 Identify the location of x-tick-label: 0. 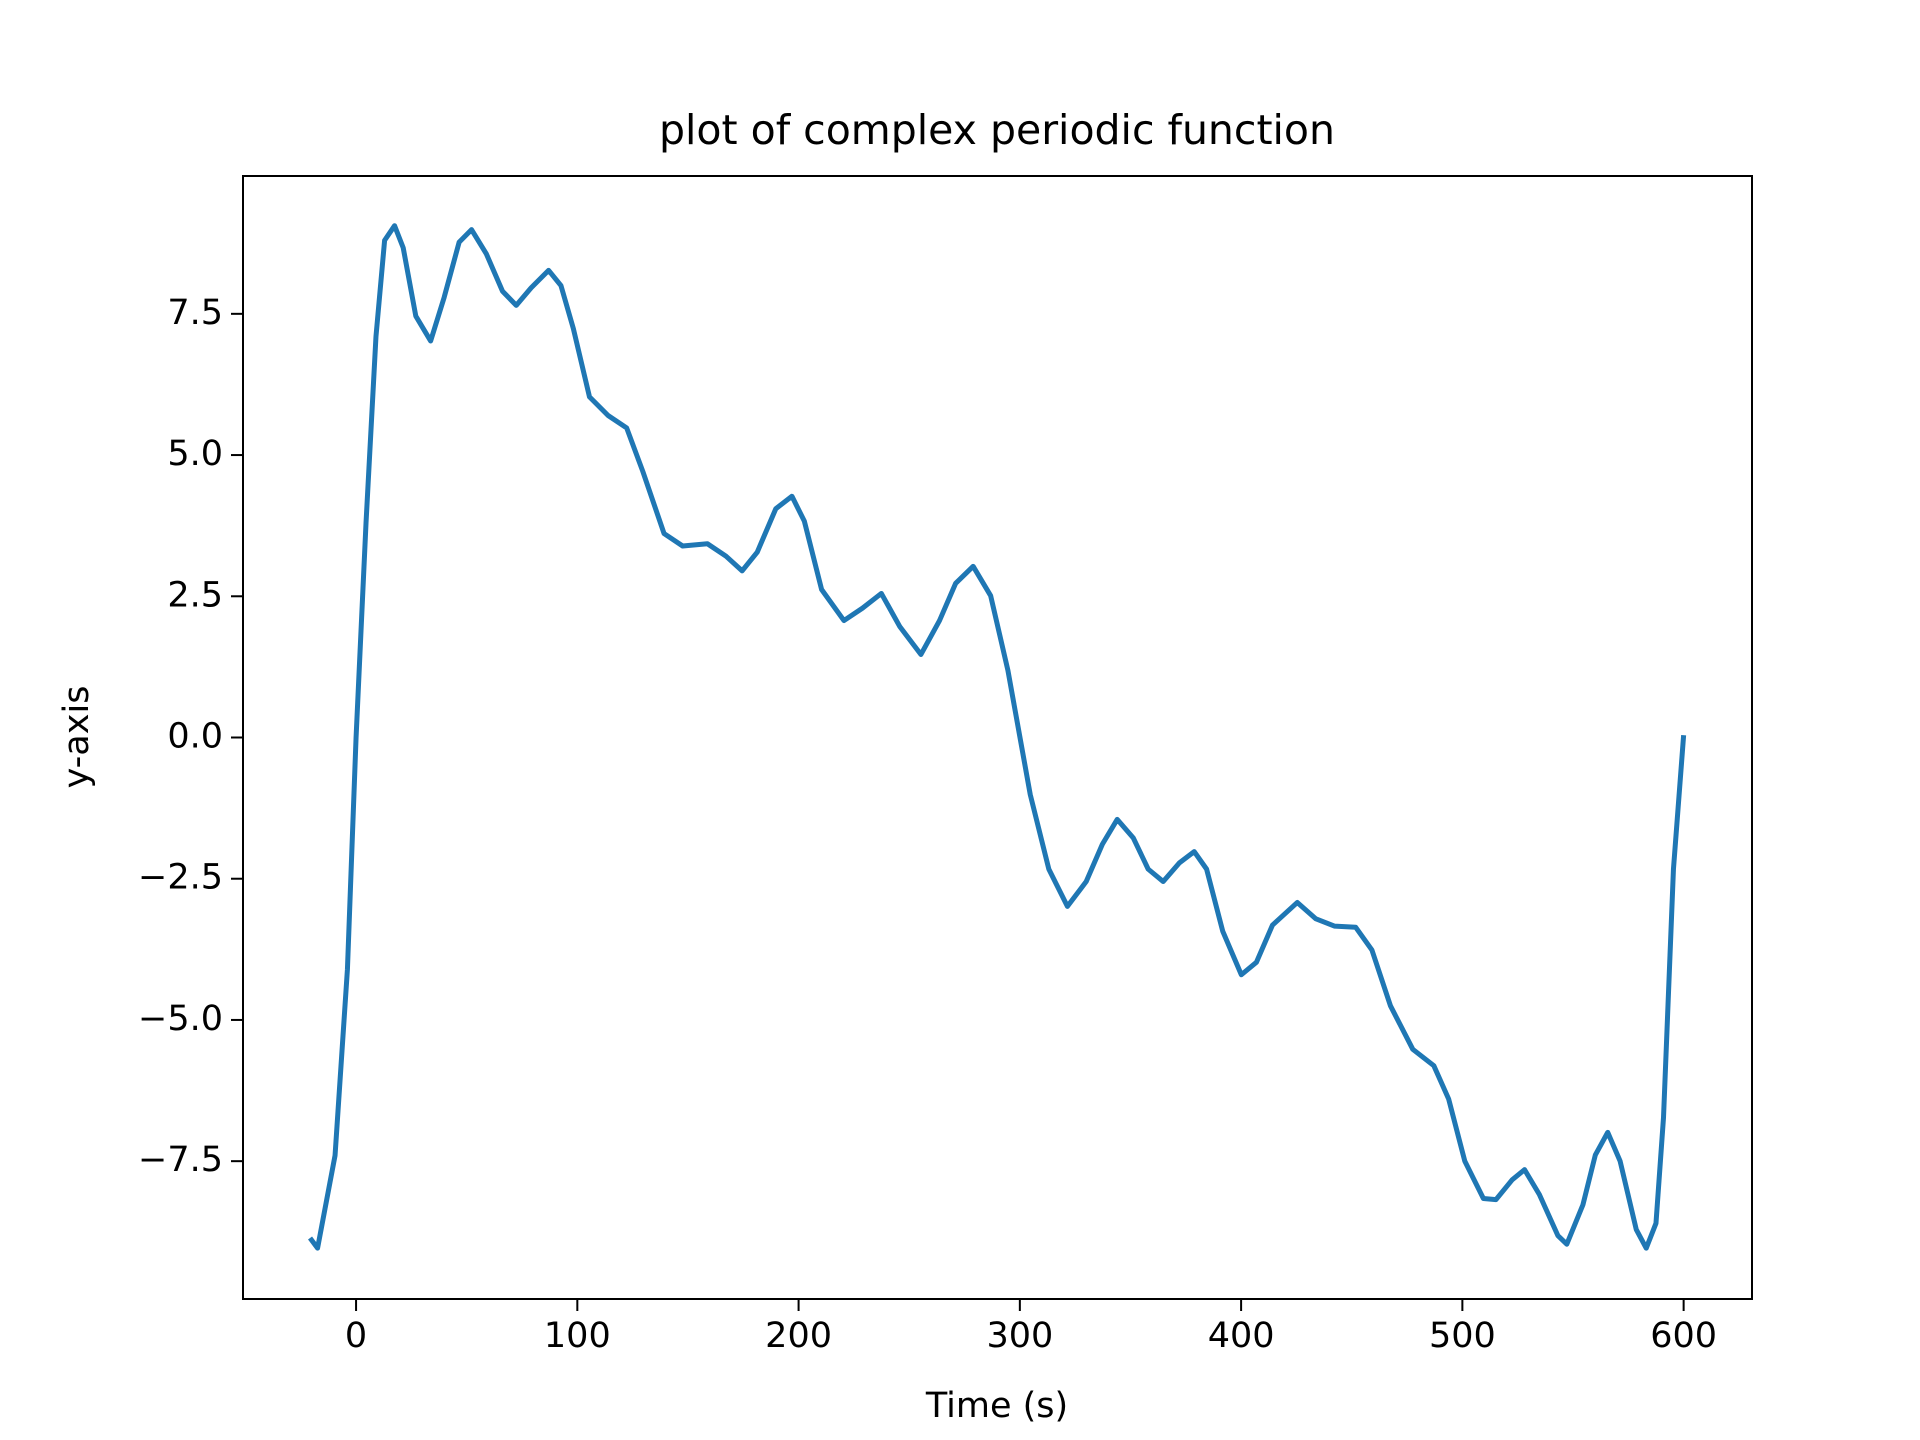
(356, 1336).